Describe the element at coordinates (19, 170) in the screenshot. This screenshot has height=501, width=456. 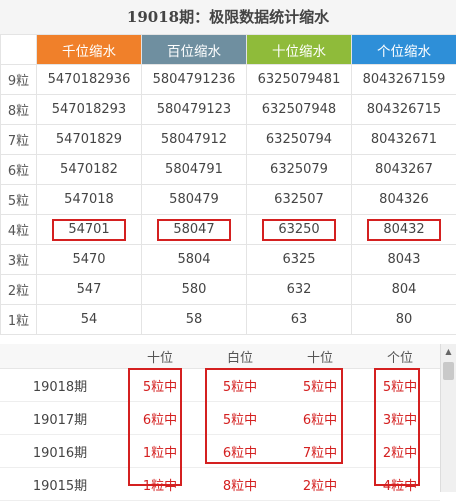
I see `row-label: 6粒` at that location.